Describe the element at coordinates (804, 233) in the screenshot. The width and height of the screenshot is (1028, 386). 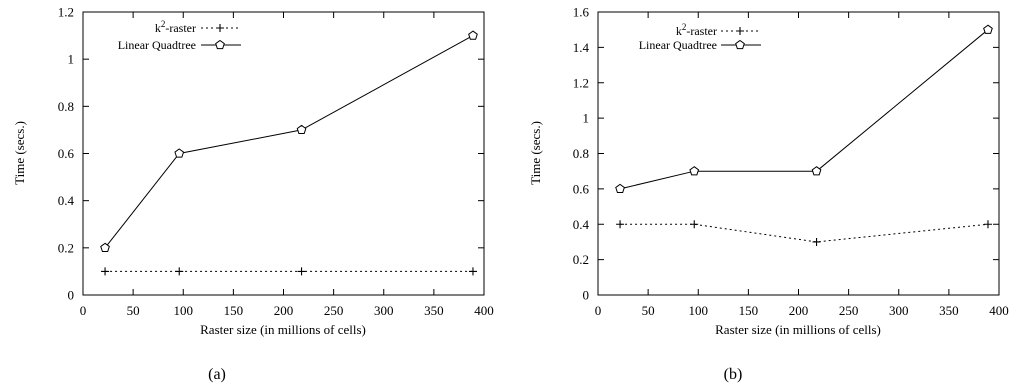
I see `series-line-k2-raster` at that location.